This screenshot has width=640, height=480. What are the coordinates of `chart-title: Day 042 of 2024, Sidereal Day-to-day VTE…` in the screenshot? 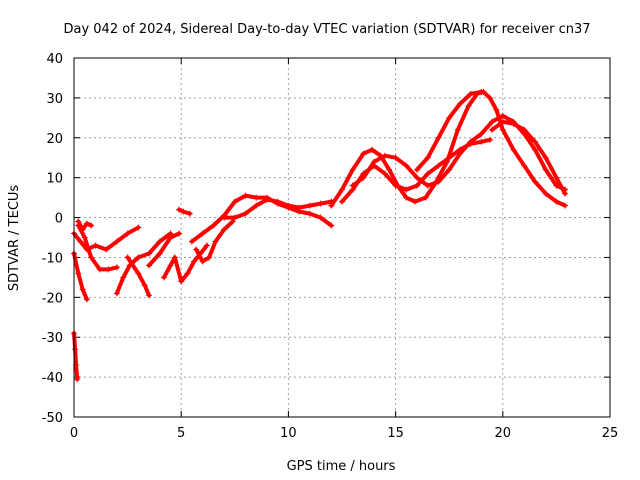 It's located at (326, 29).